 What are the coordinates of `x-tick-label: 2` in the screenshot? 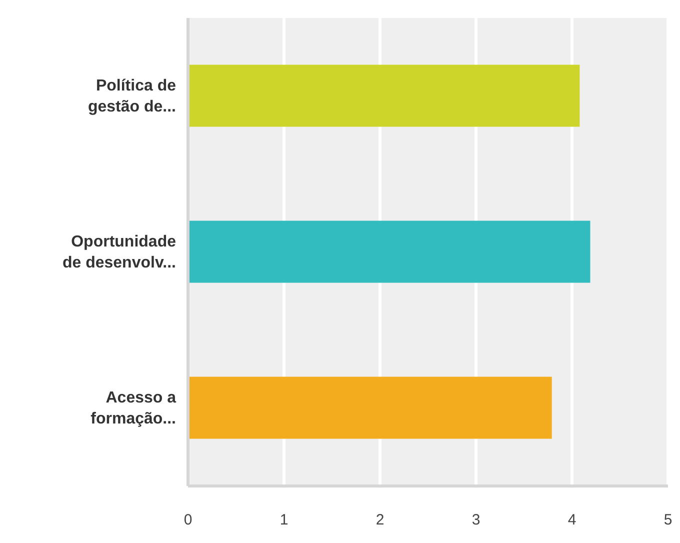 It's located at (380, 520).